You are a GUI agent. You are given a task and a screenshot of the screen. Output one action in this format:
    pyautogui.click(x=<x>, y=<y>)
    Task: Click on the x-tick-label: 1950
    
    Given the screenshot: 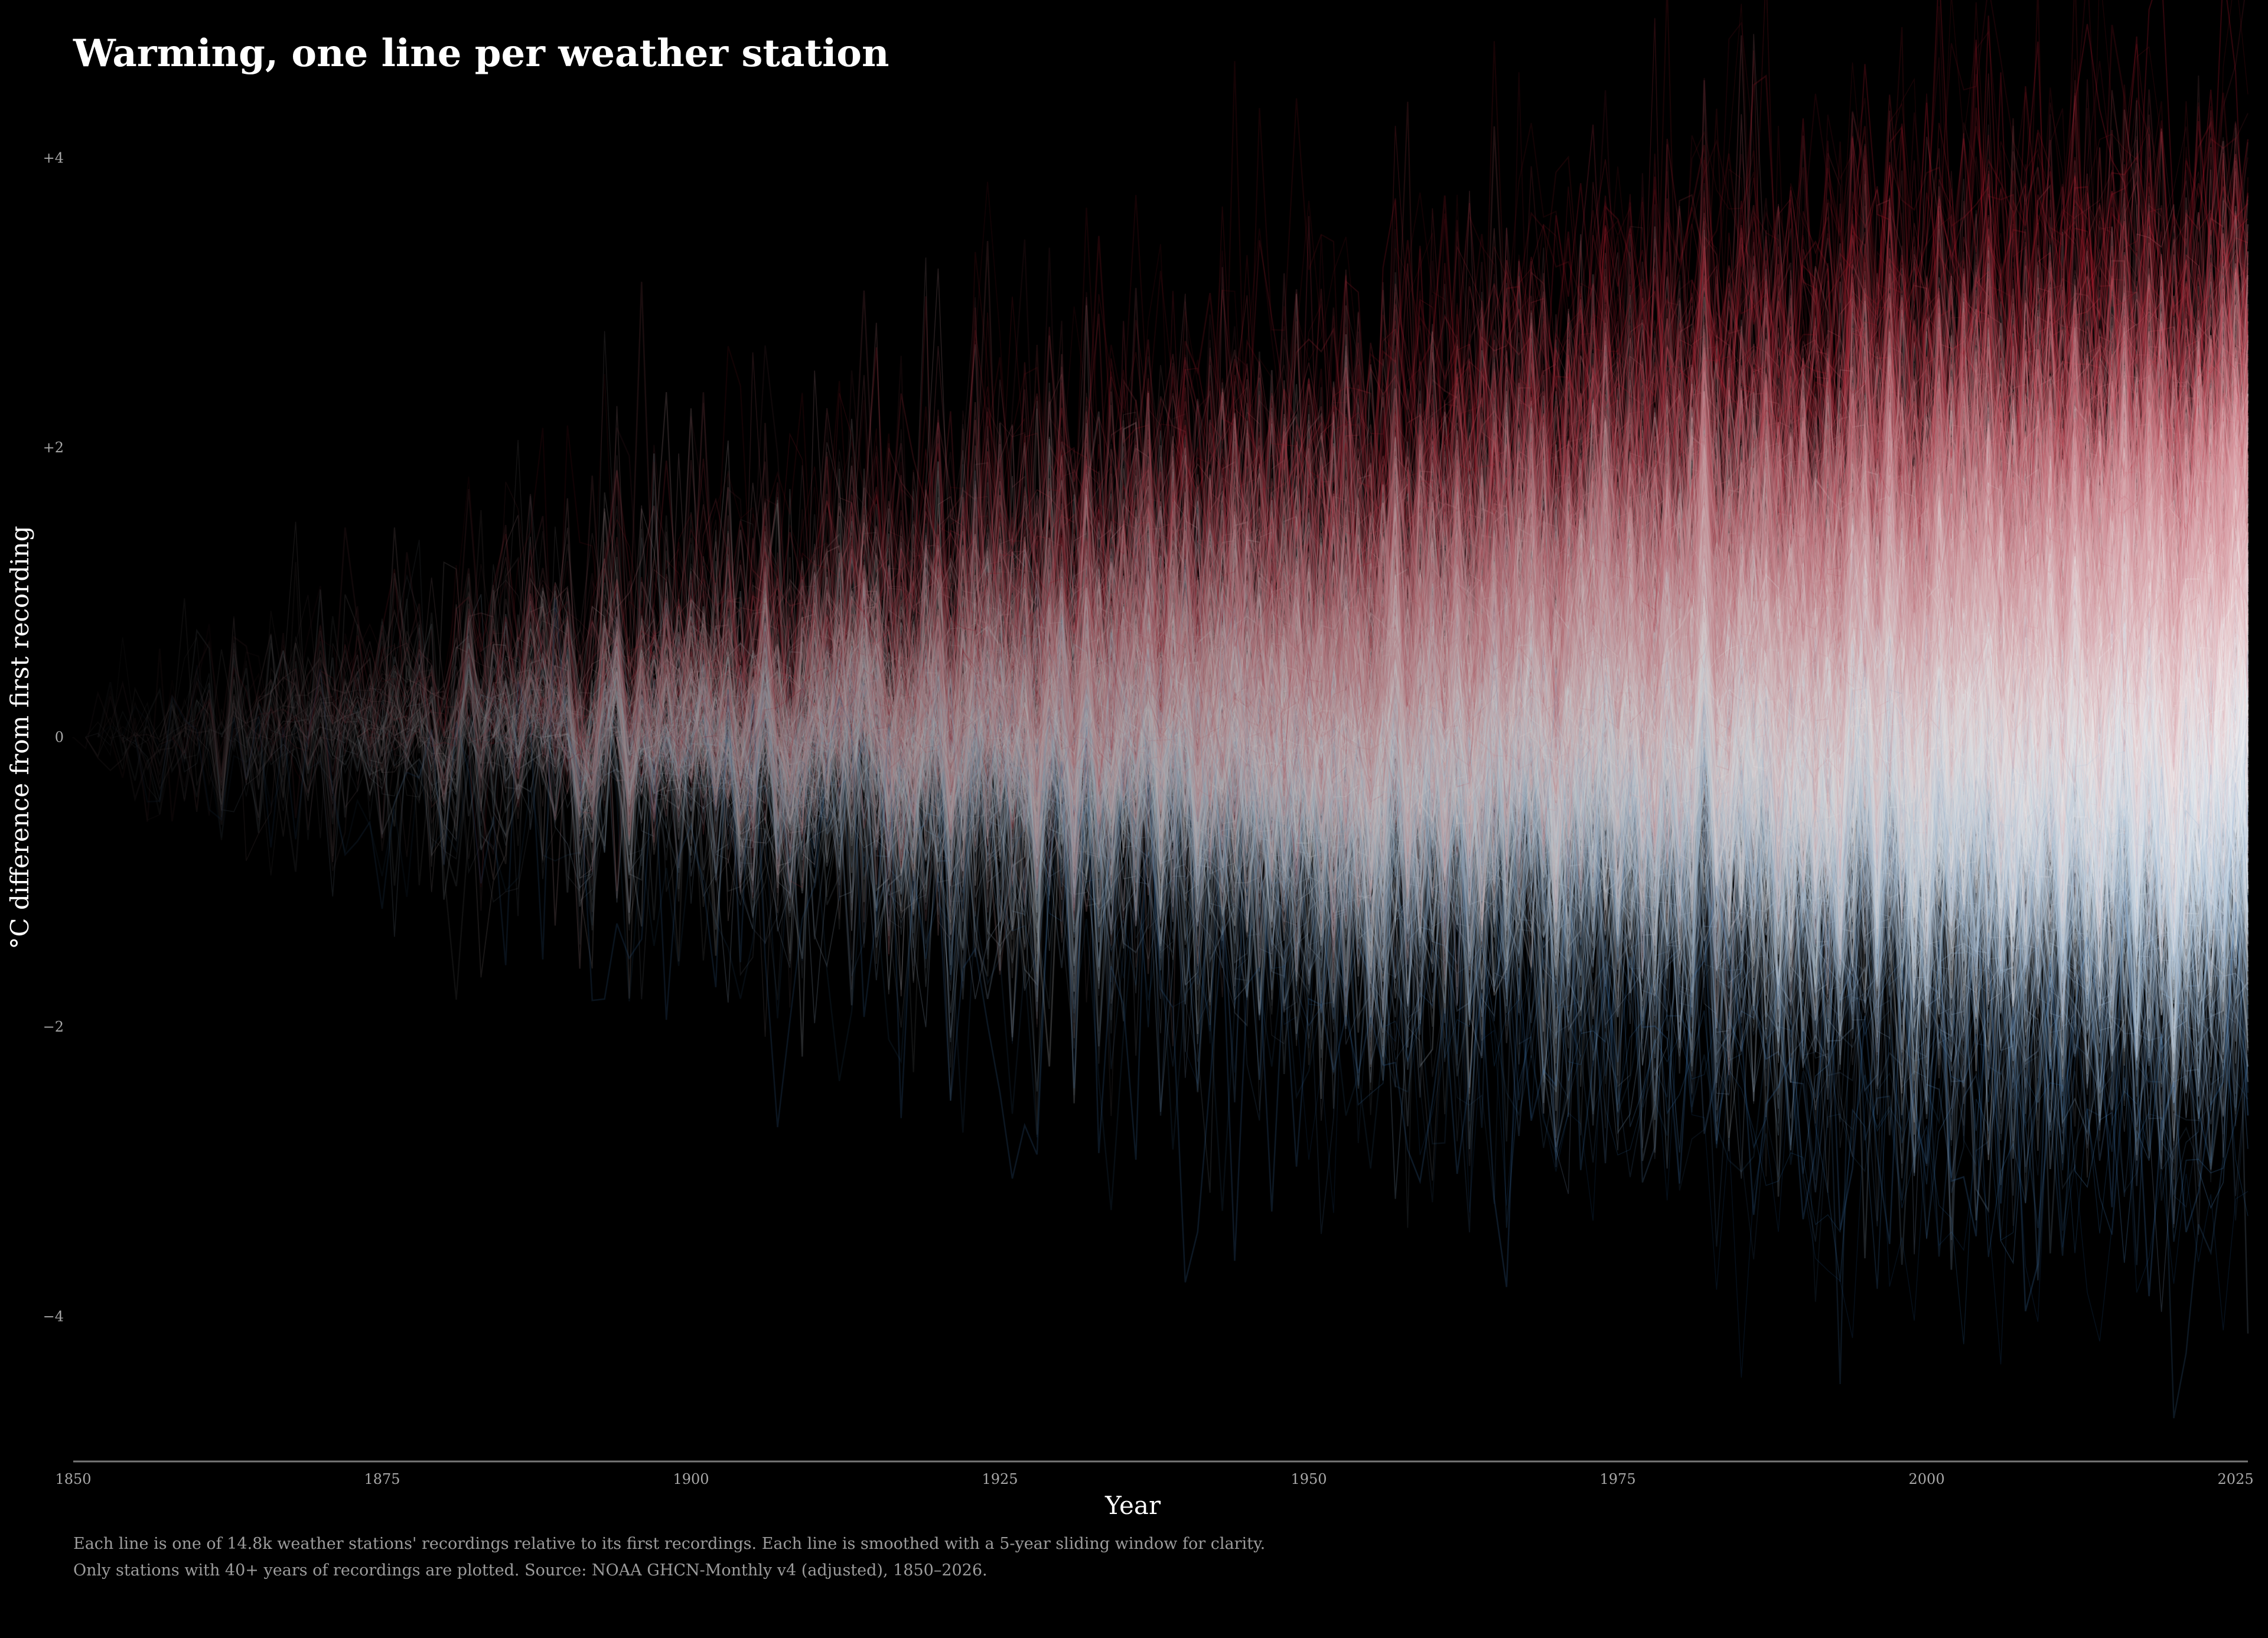 What is the action you would take?
    pyautogui.click(x=1309, y=1479)
    